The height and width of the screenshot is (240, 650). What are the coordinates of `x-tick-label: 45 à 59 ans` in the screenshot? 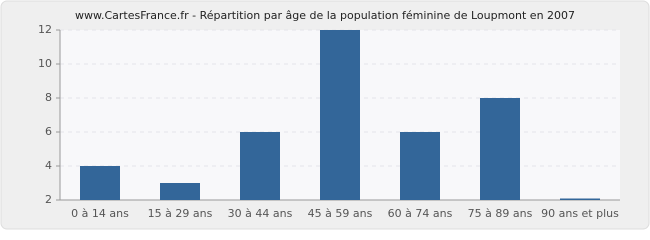 It's located at (340, 213).